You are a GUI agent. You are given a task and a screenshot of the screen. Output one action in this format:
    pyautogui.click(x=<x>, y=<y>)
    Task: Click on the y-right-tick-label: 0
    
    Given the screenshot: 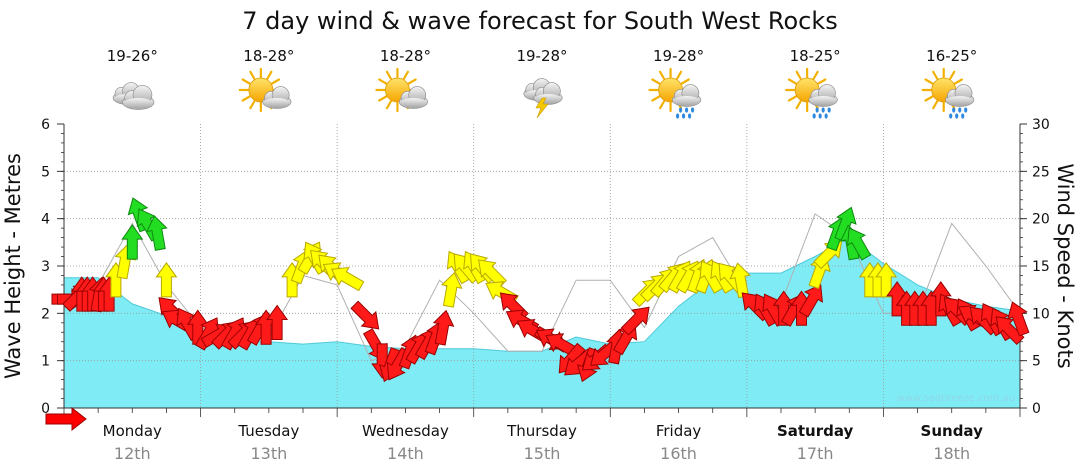 What is the action you would take?
    pyautogui.click(x=1036, y=409)
    